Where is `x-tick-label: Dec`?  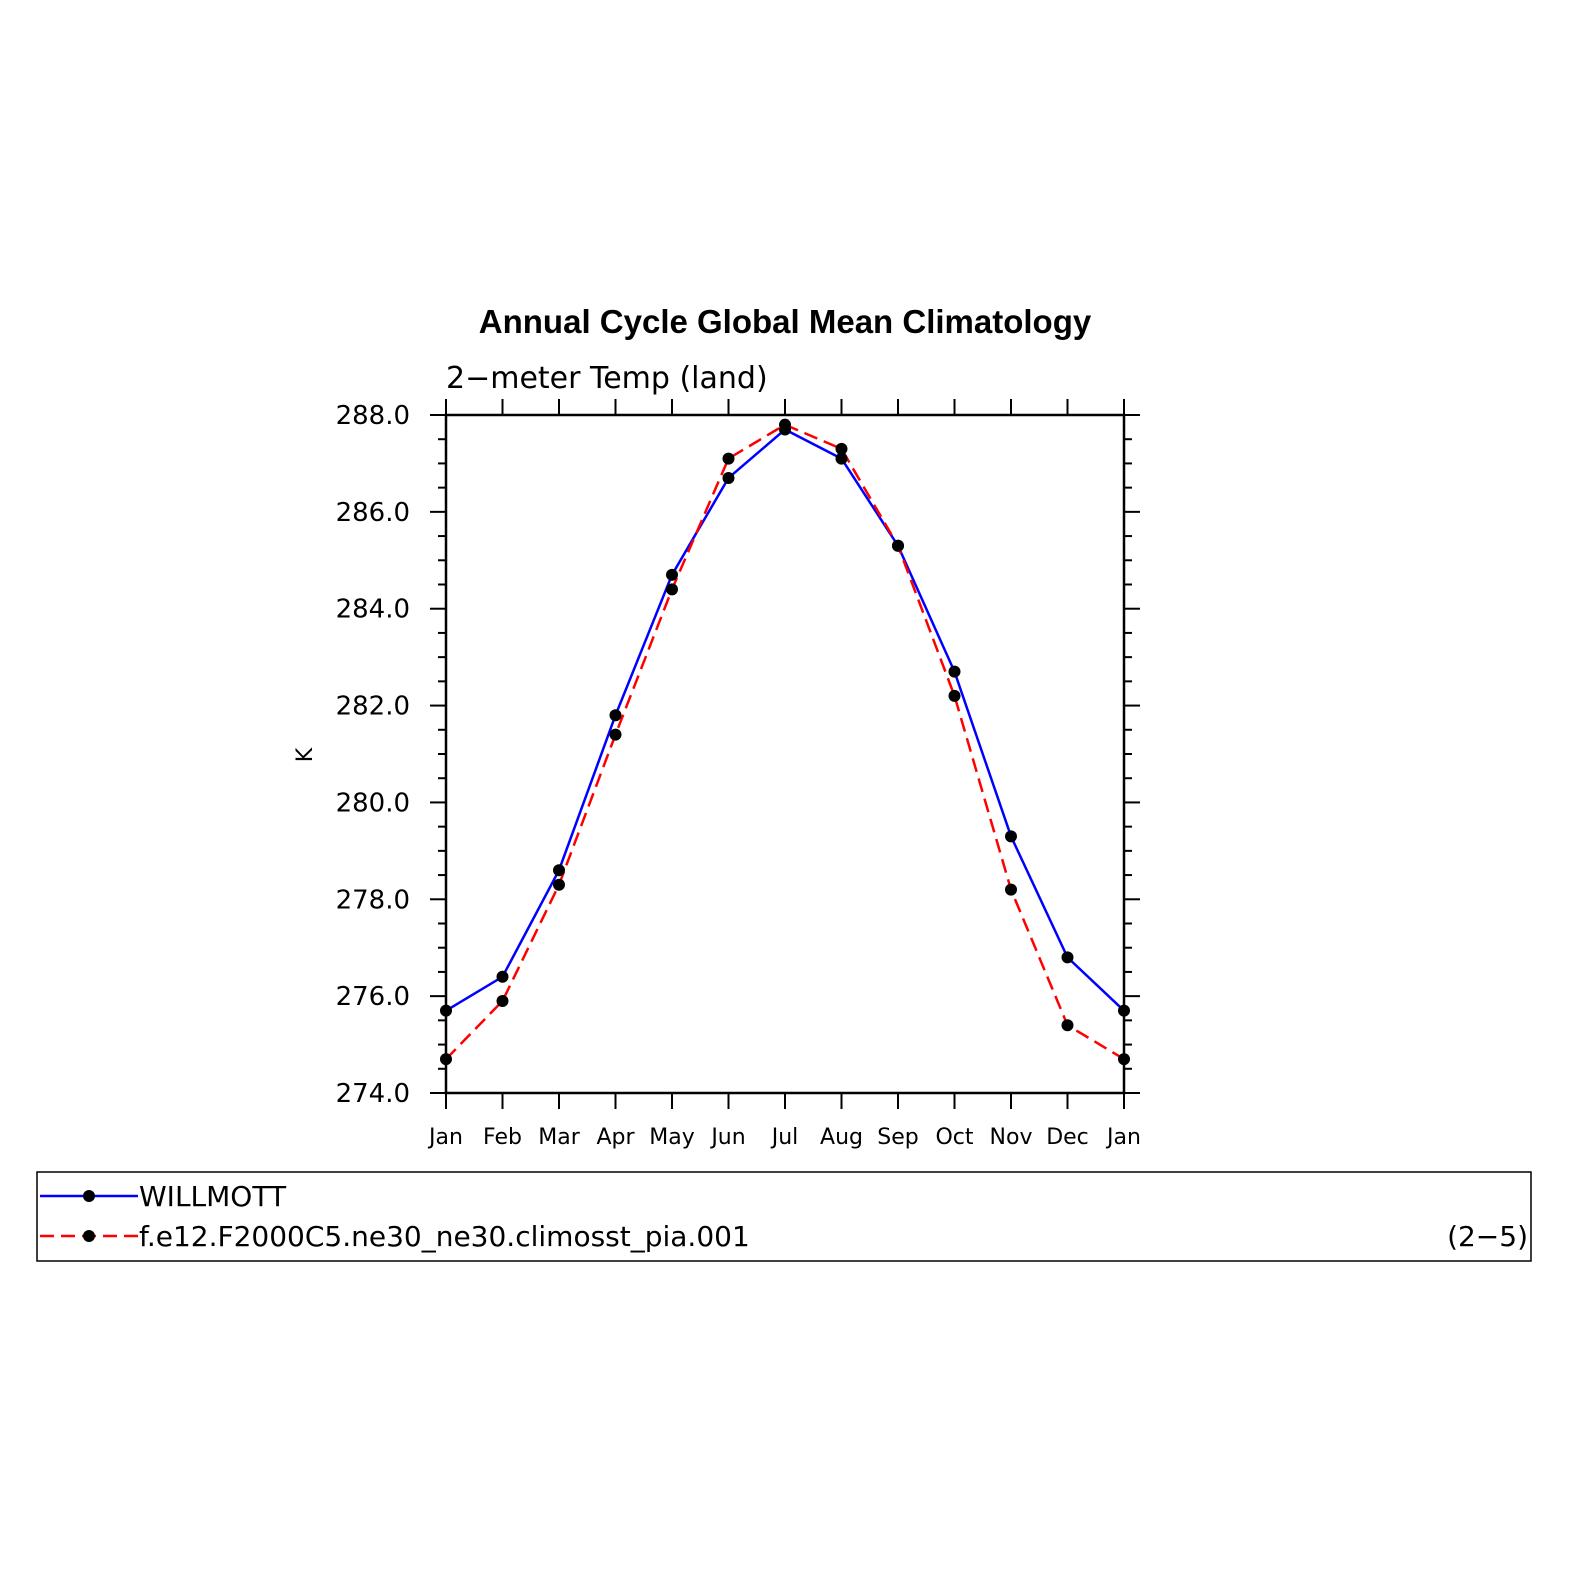 x-tick-label: Dec is located at coordinates (1067, 1137).